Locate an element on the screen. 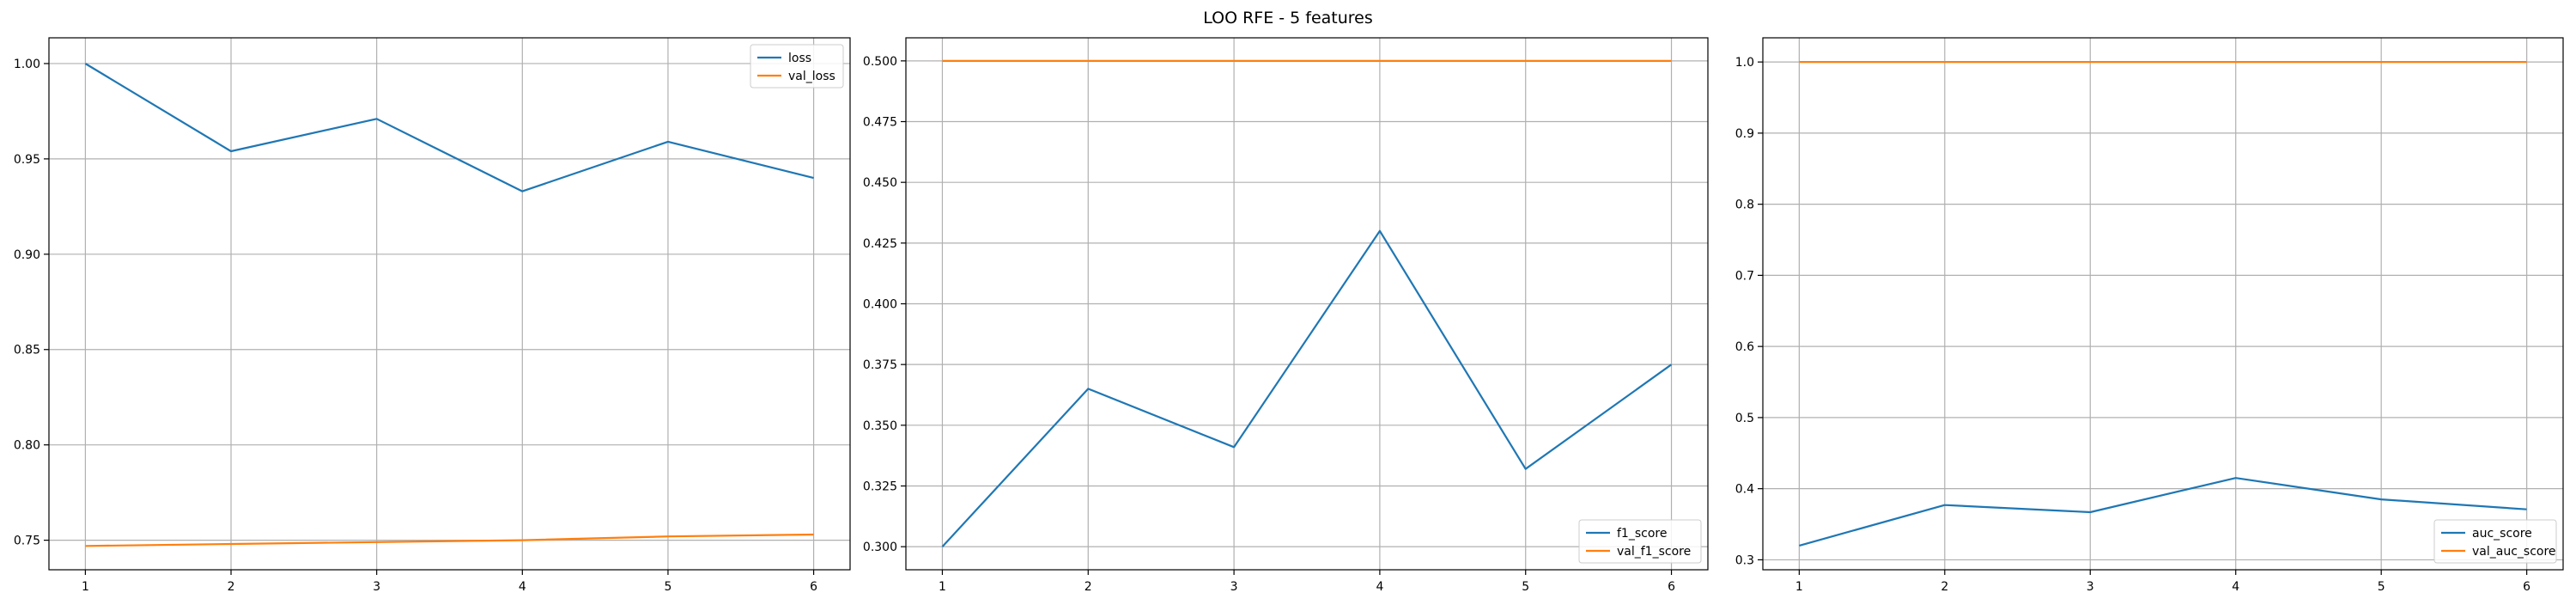 Image resolution: width=2576 pixels, height=605 pixels. y-tick-label: 0.325 is located at coordinates (880, 486).